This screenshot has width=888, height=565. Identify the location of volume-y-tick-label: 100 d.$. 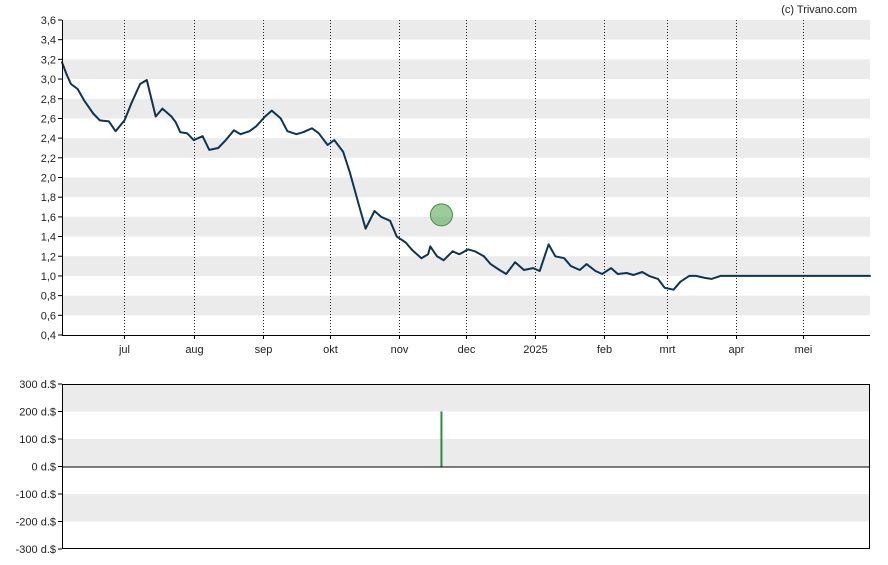
(37, 440).